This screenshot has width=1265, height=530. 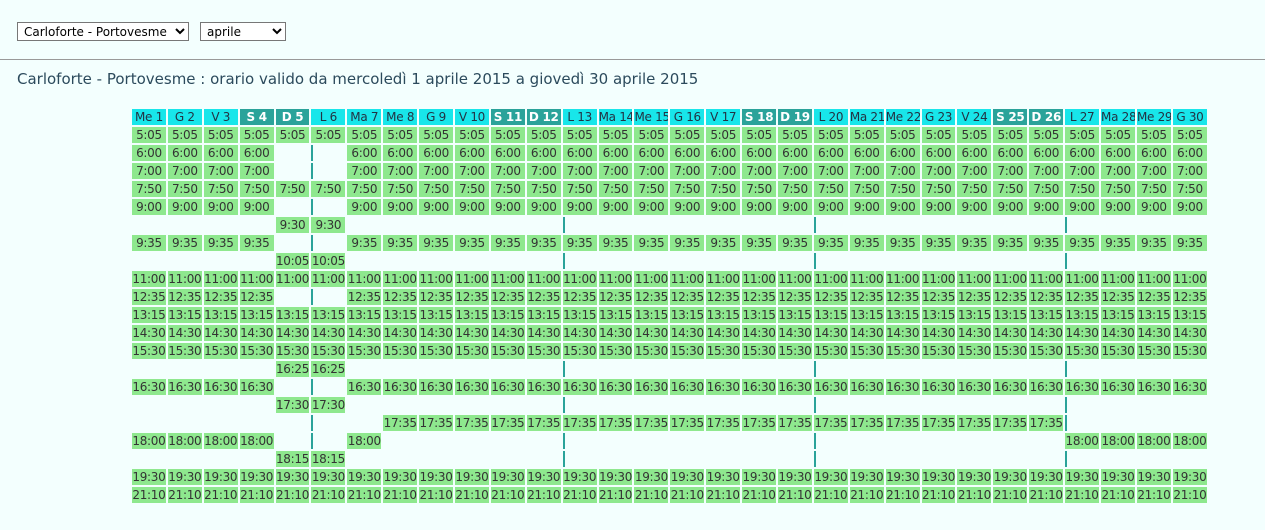 What do you see at coordinates (436, 117) in the screenshot?
I see `day-header: G 9` at bounding box center [436, 117].